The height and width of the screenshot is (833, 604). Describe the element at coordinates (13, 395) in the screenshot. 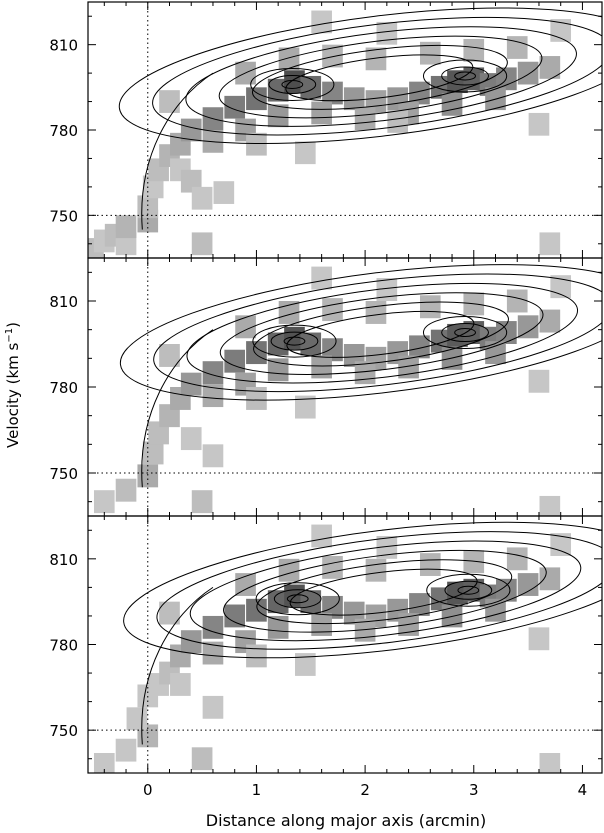

I see `y-axis-label-main: Velocity (km s` at that location.